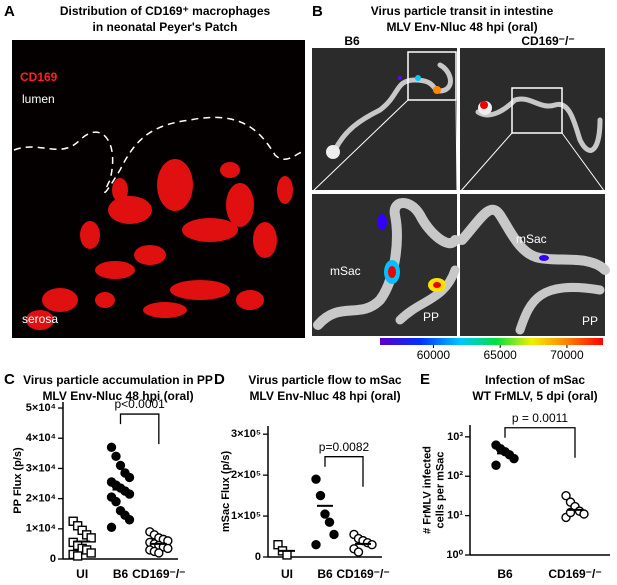 This screenshot has width=617, height=585. I want to click on y-tick-label: 10¹, so click(455, 516).